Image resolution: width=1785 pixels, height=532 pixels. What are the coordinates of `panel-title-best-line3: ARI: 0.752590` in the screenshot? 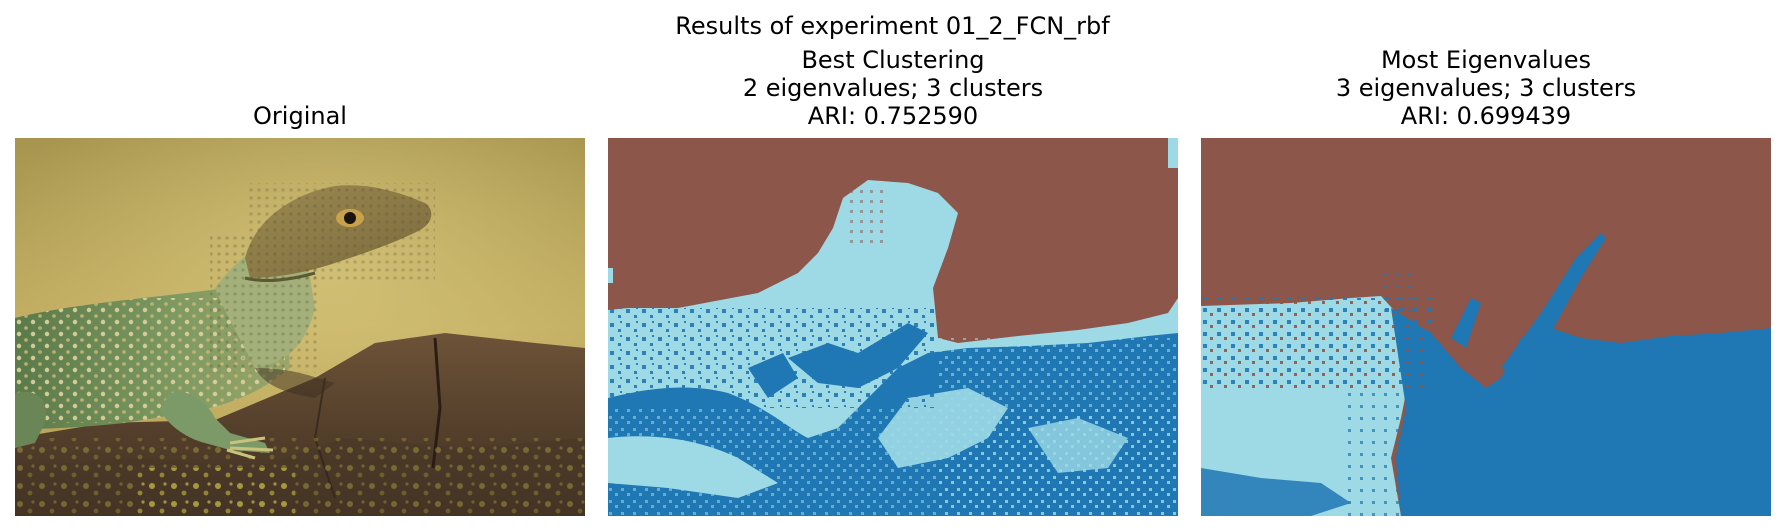 It's located at (893, 116).